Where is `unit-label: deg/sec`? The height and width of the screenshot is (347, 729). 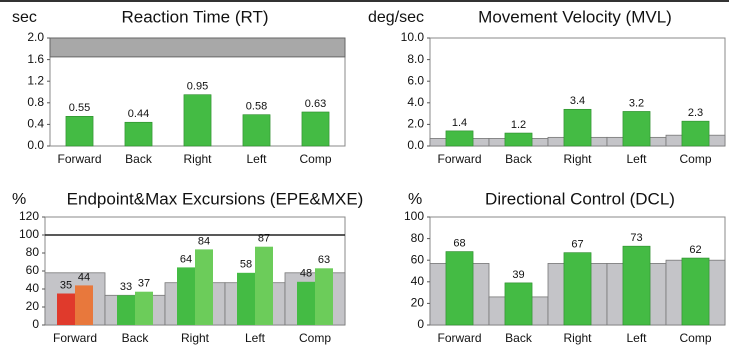 unit-label: deg/sec is located at coordinates (396, 17).